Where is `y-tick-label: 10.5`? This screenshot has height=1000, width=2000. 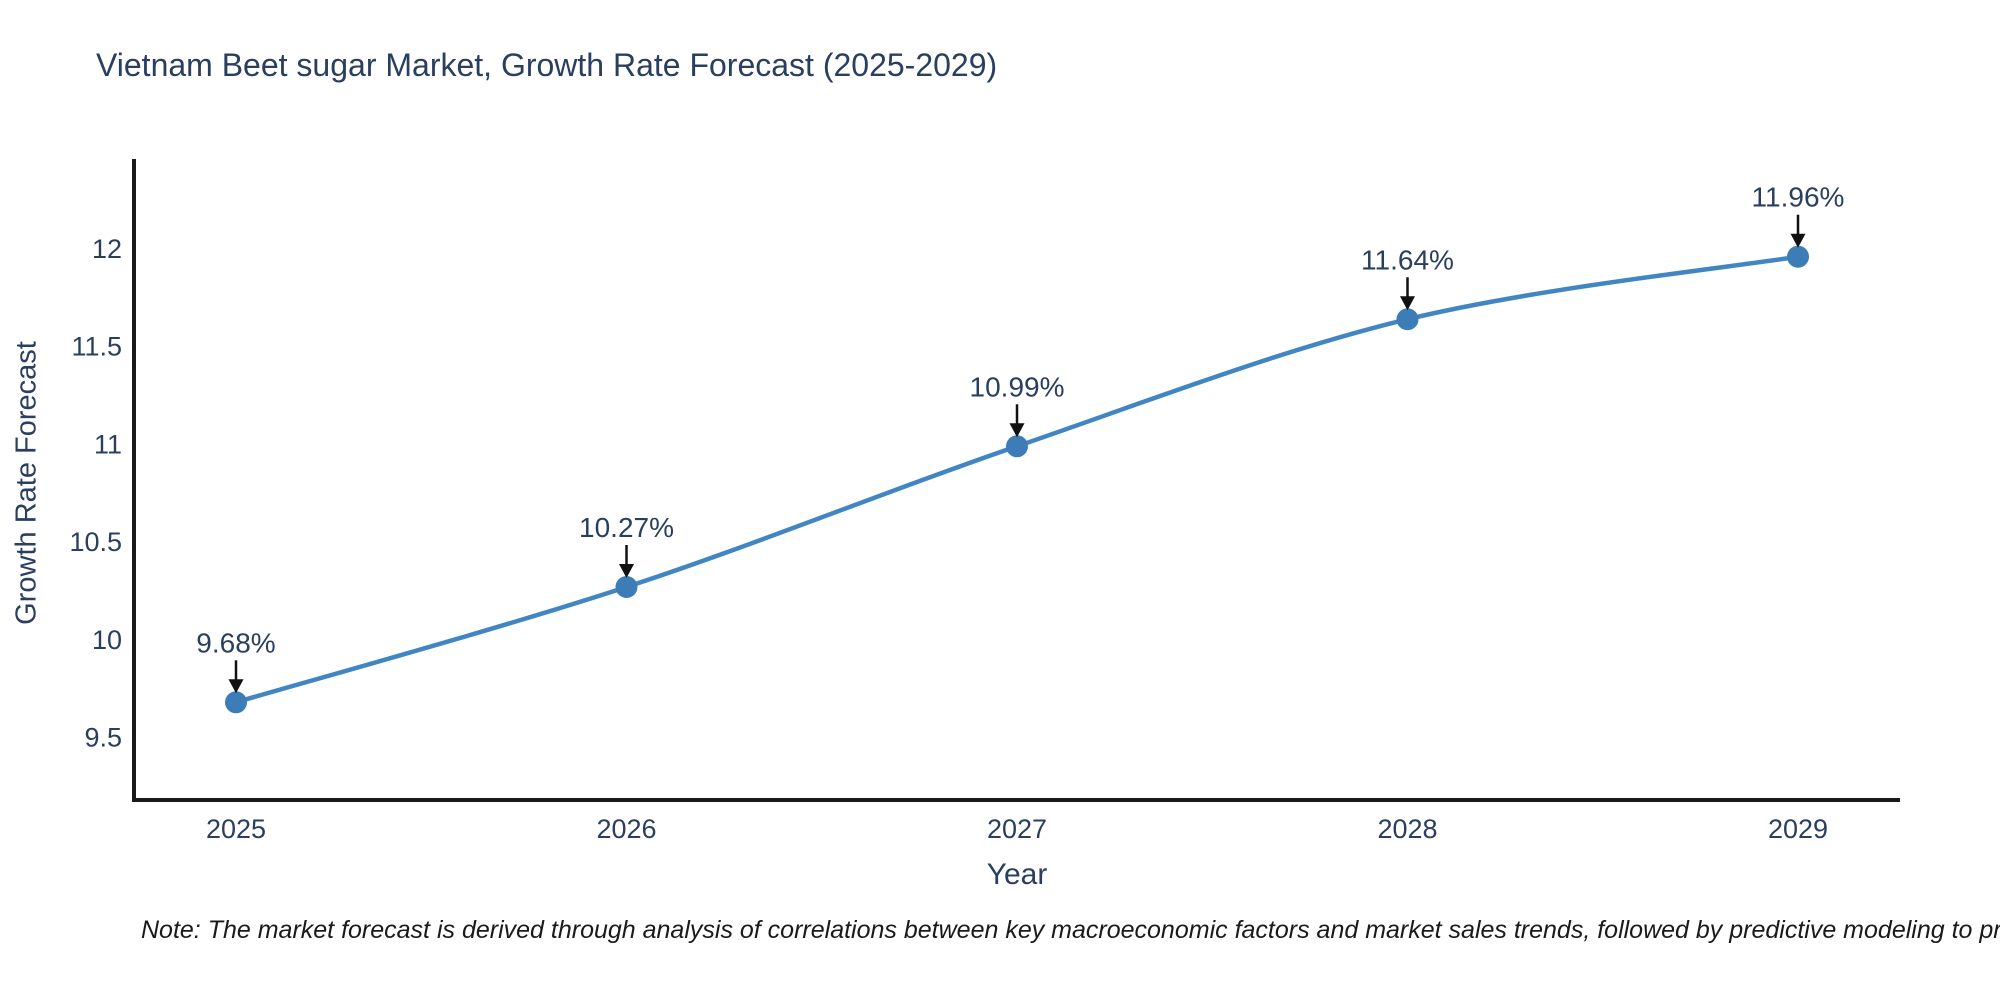 y-tick-label: 10.5 is located at coordinates (95, 542).